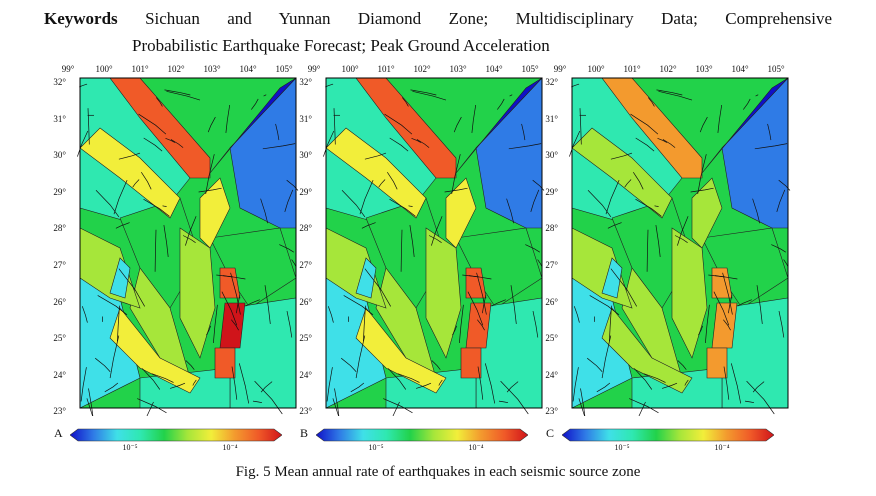 This screenshot has height=496, width=876. What do you see at coordinates (305, 338) in the screenshot?
I see `lat-label: 25°` at bounding box center [305, 338].